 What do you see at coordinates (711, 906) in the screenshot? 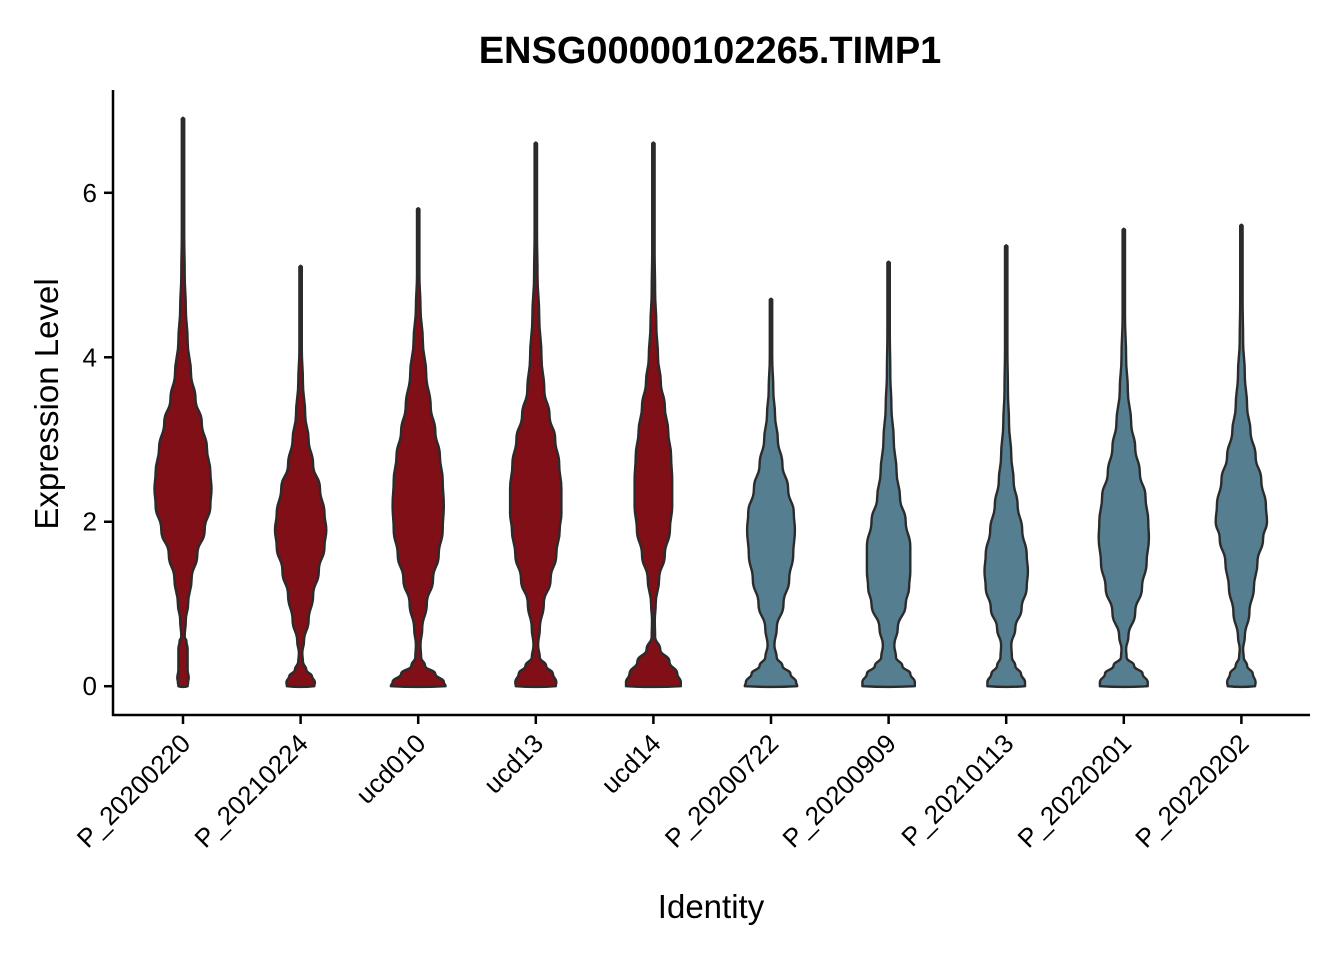
I see `x-axis-title: Identity` at bounding box center [711, 906].